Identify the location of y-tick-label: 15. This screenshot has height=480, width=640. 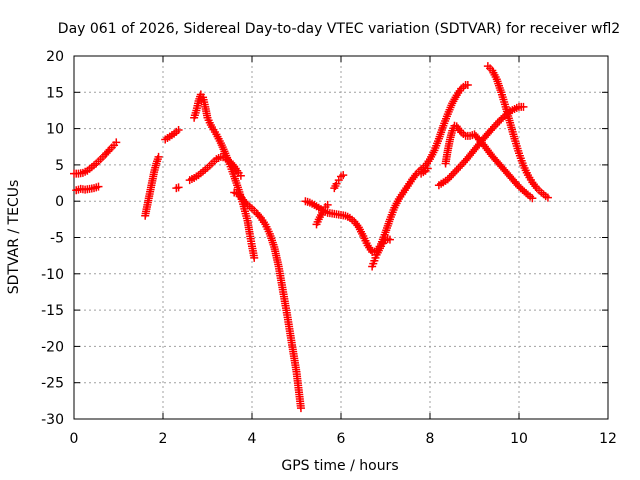
(55, 93).